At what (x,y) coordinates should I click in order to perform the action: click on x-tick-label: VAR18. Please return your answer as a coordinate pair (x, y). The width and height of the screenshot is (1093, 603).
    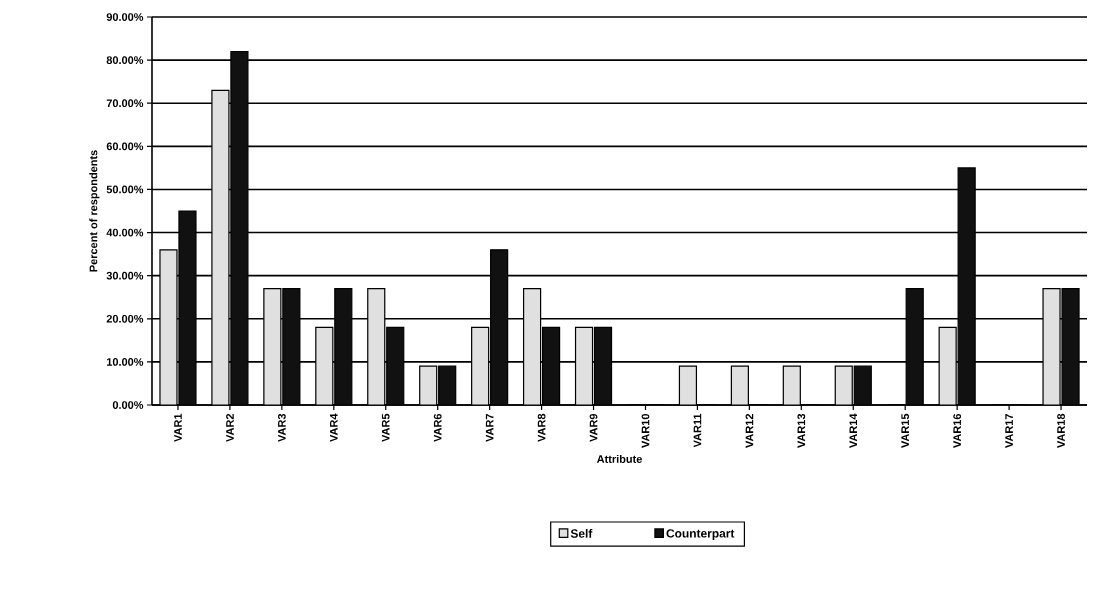
    Looking at the image, I should click on (1061, 430).